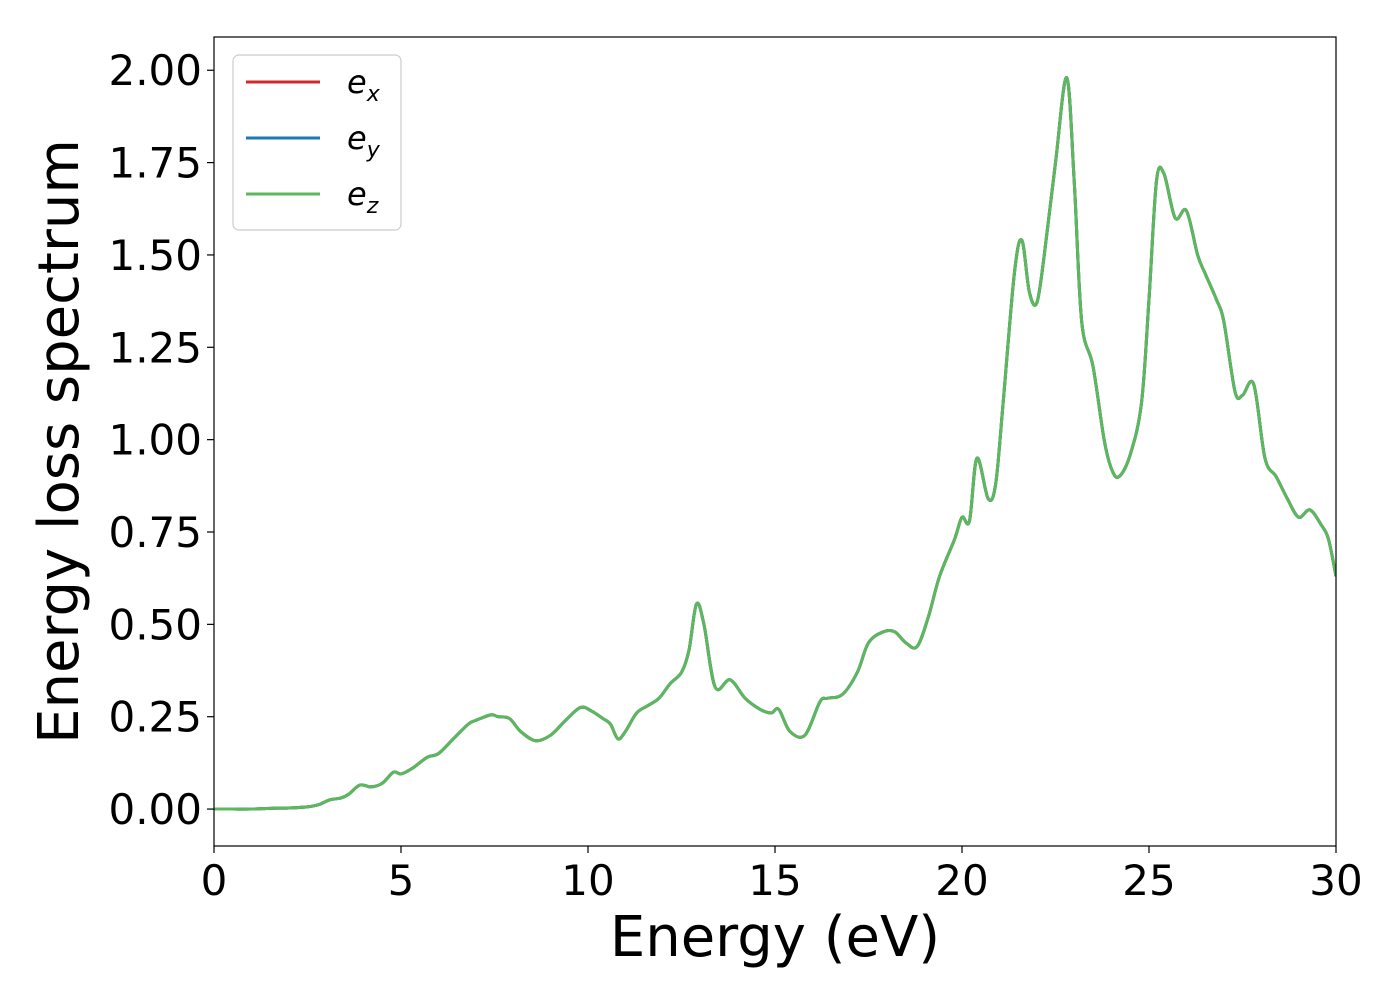  What do you see at coordinates (155, 717) in the screenshot?
I see `y-tick-label: 0.25` at bounding box center [155, 717].